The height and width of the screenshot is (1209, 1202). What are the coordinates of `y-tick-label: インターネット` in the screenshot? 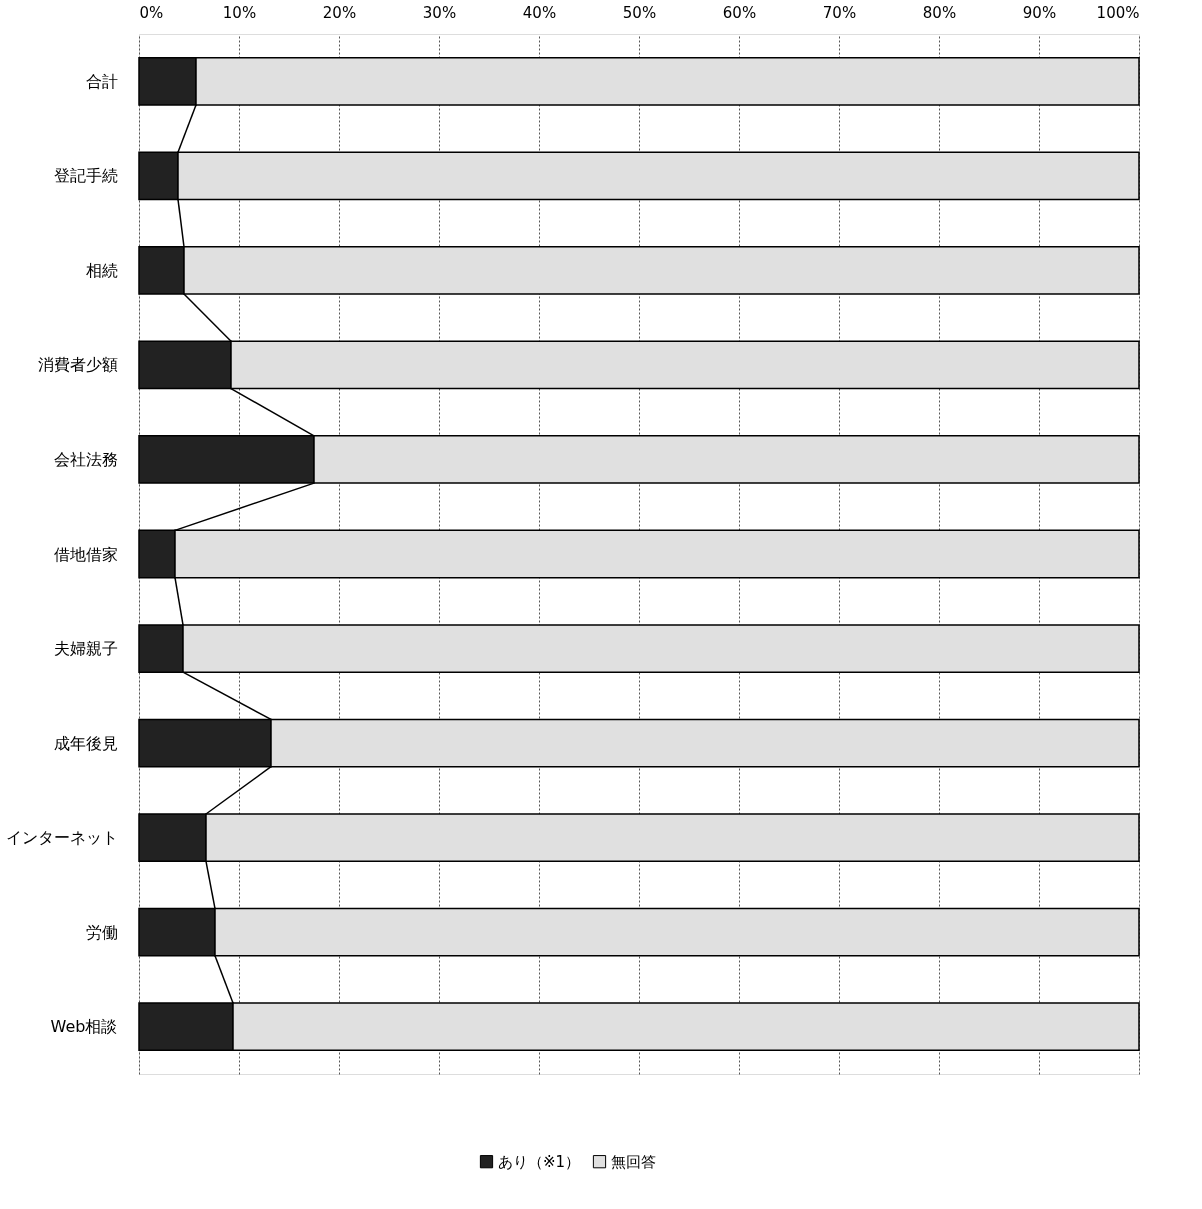 It's located at (61, 838).